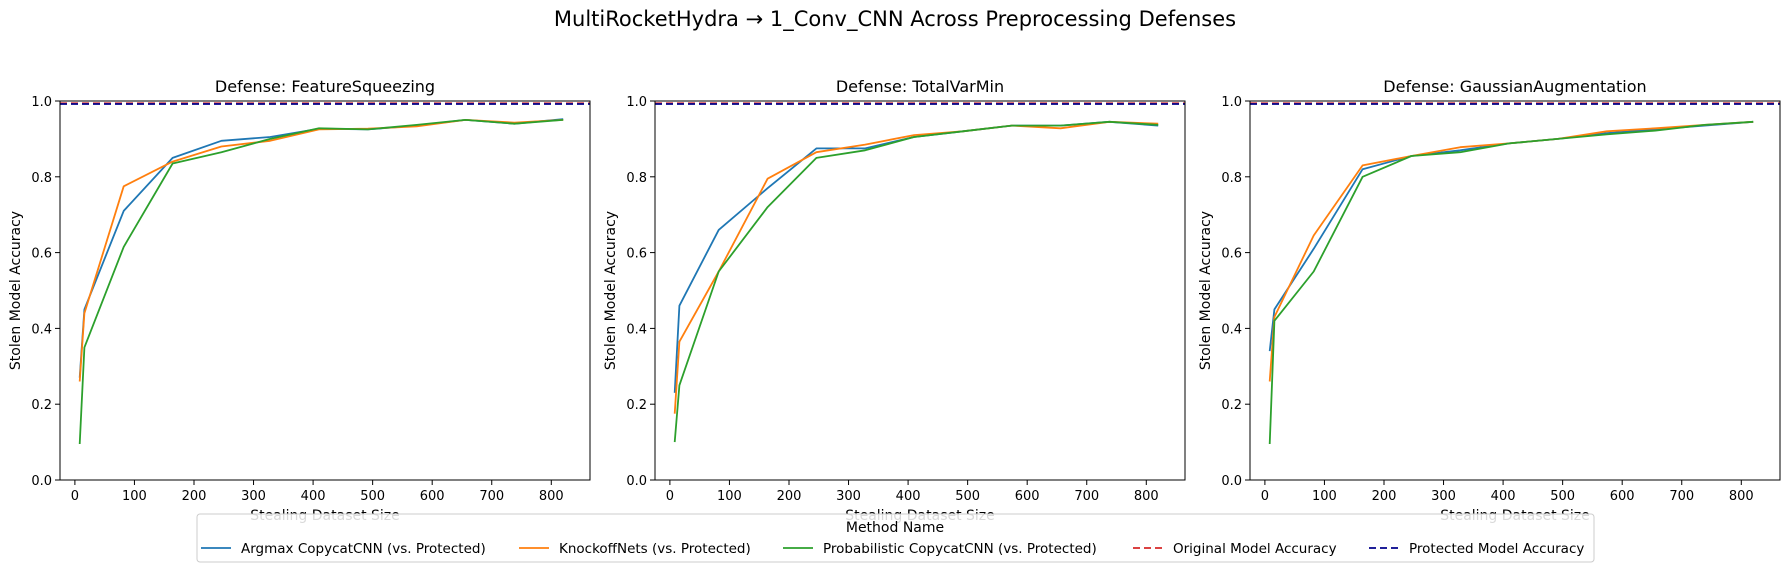 Image resolution: width=1790 pixels, height=571 pixels. I want to click on panel-title: Defense: TotalVarMin, so click(920, 86).